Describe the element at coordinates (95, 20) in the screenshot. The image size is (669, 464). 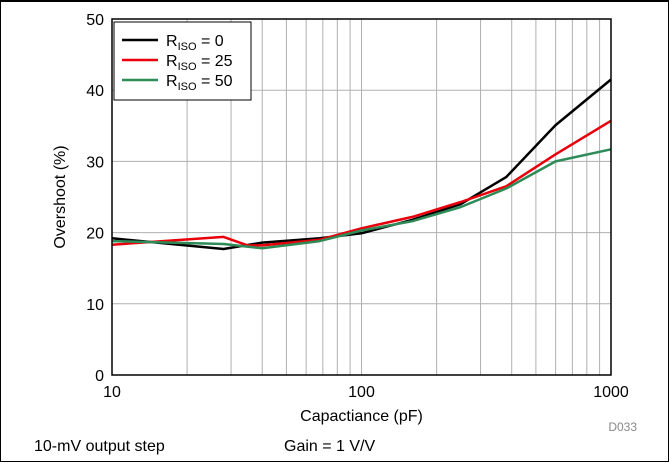
I see `y-tick-label: 50` at that location.